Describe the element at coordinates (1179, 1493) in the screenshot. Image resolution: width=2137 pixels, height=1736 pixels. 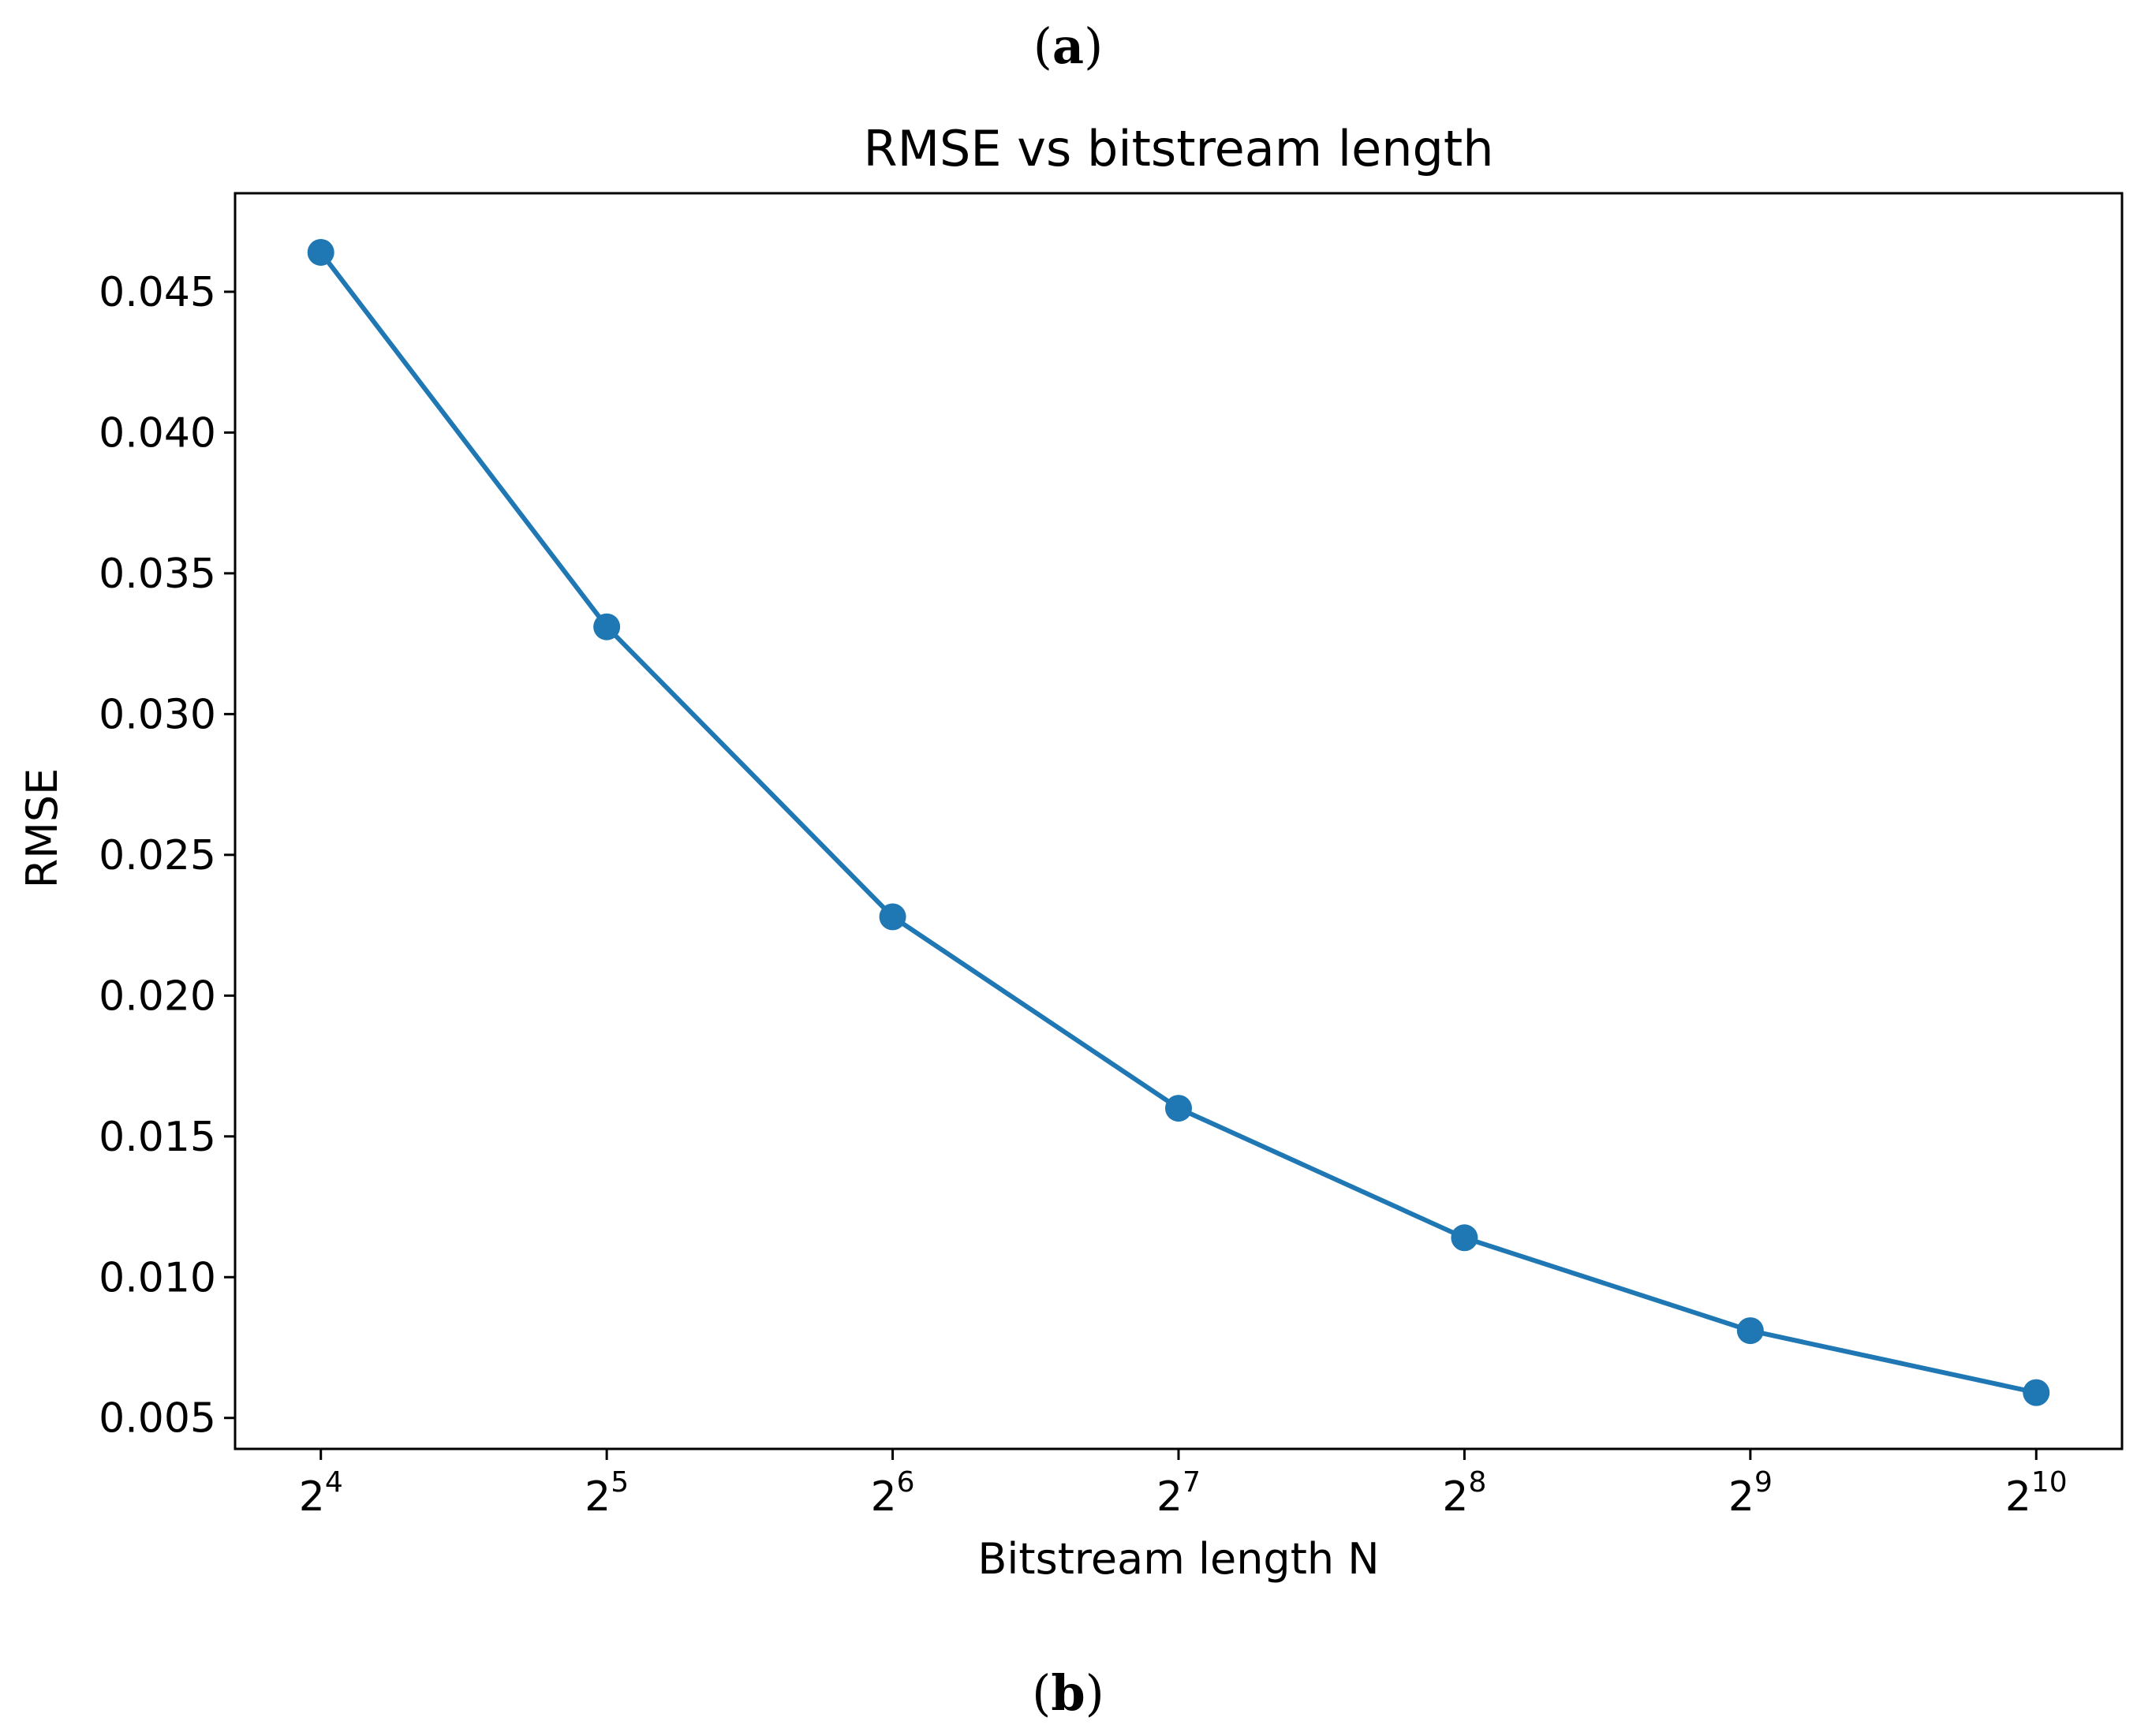
I see `x-tick-label: 27` at that location.